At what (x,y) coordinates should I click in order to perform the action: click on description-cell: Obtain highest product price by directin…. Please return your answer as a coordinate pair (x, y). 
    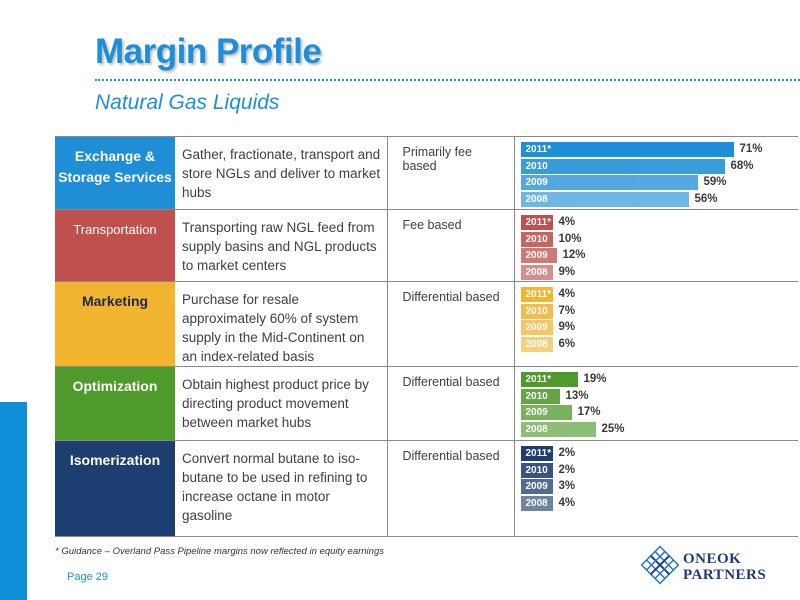
    Looking at the image, I should click on (281, 403).